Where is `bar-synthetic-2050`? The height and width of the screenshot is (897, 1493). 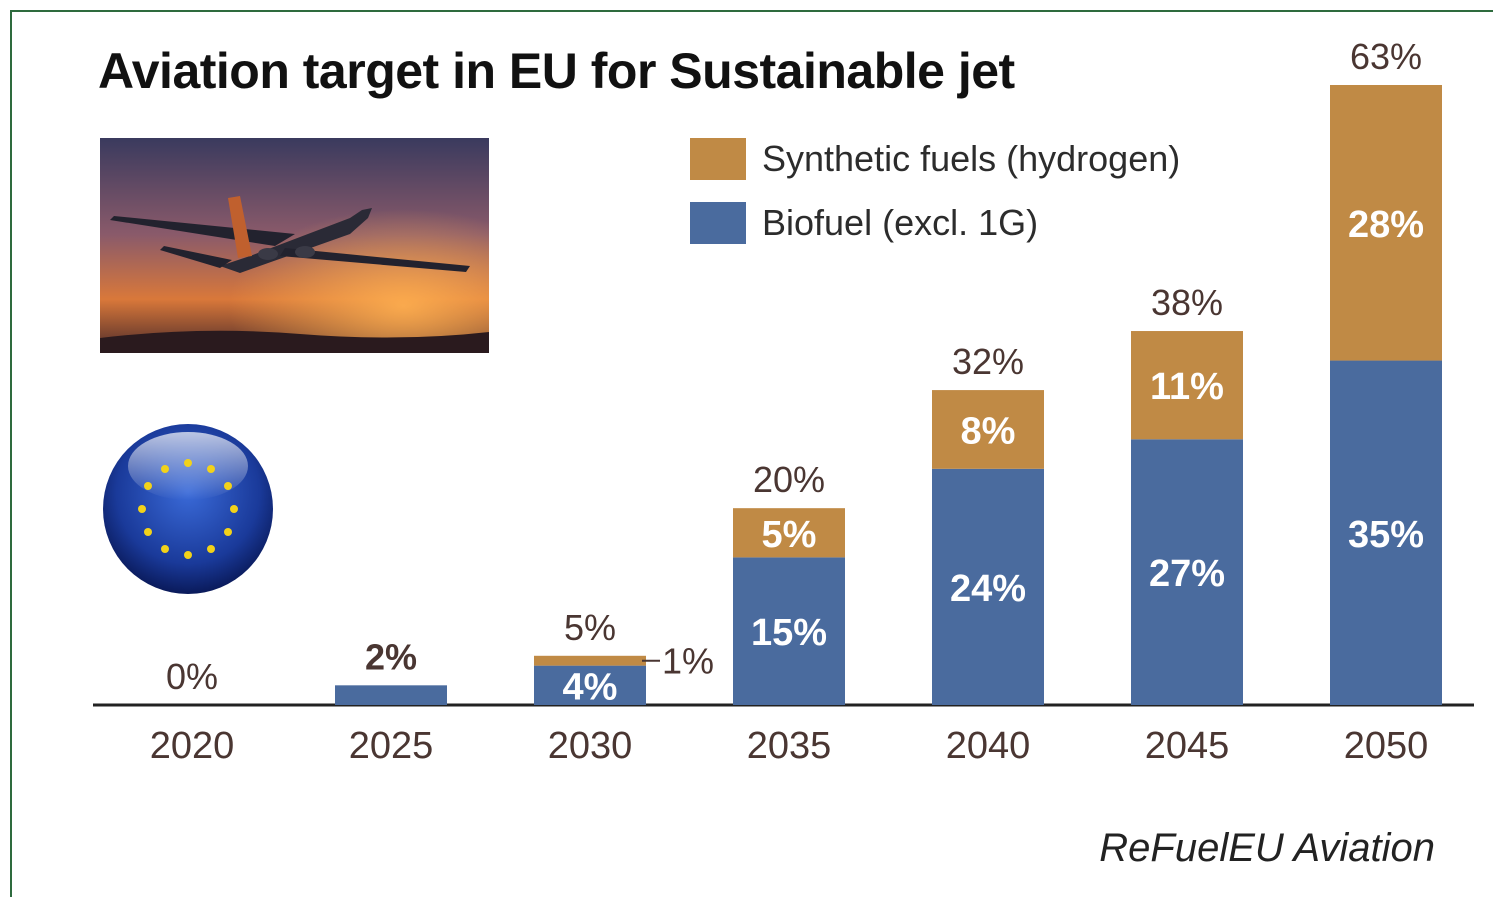
bar-synthetic-2050 is located at coordinates (1386, 223).